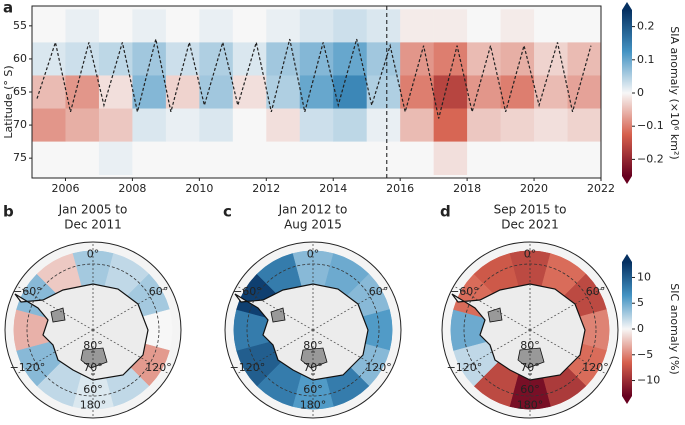 Image resolution: width=685 pixels, height=425 pixels. I want to click on map-title: Jan 2005 to, so click(93, 210).